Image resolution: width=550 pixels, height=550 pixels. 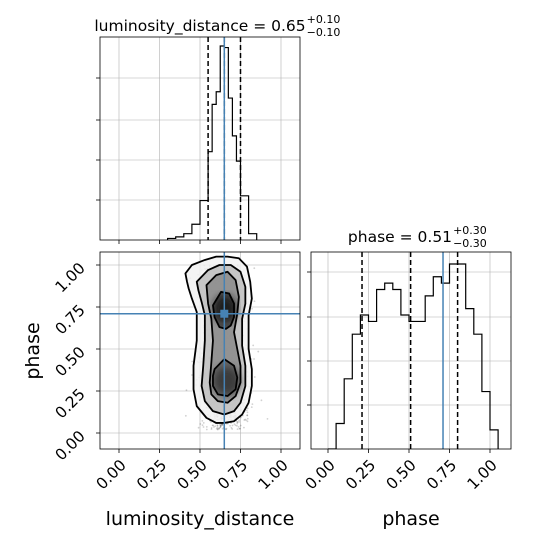 What do you see at coordinates (70, 319) in the screenshot?
I see `y-tick-label-phase: 0.75` at bounding box center [70, 319].